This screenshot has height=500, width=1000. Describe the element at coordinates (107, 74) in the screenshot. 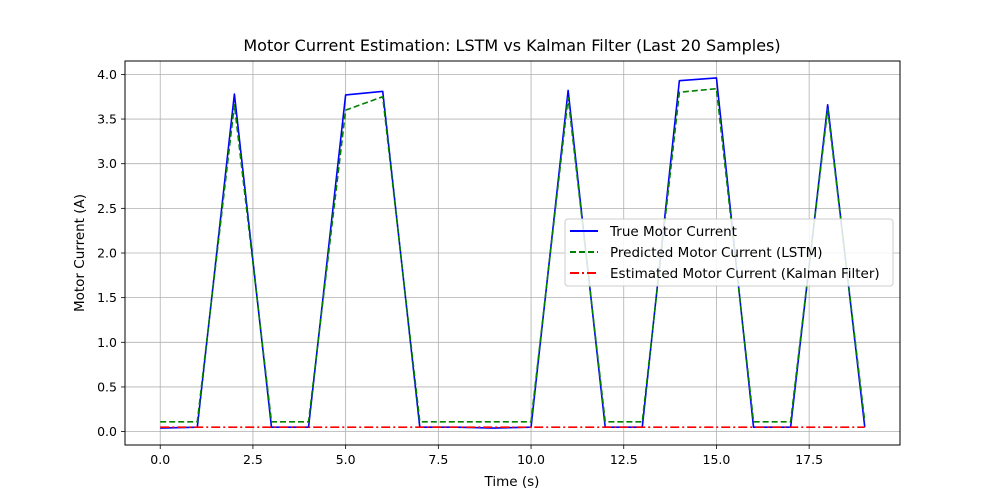

I see `y-tick-label: 4.0` at that location.